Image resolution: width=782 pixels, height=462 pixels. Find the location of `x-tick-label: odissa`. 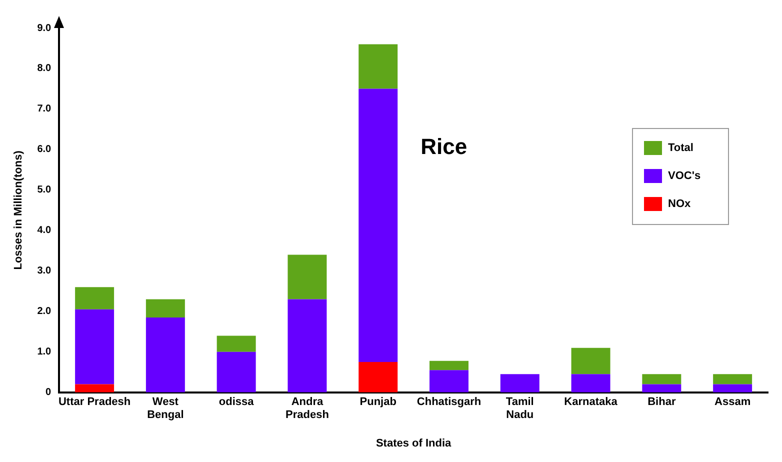

x-tick-label: odissa is located at coordinates (236, 402).